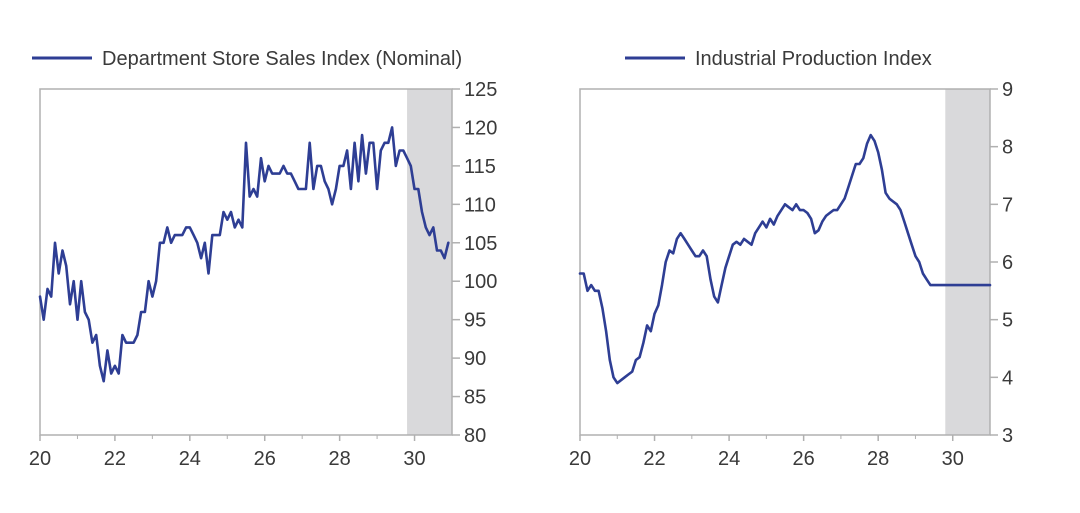 The height and width of the screenshot is (513, 1080). What do you see at coordinates (1007, 148) in the screenshot?
I see `y-tick-label: 8` at bounding box center [1007, 148].